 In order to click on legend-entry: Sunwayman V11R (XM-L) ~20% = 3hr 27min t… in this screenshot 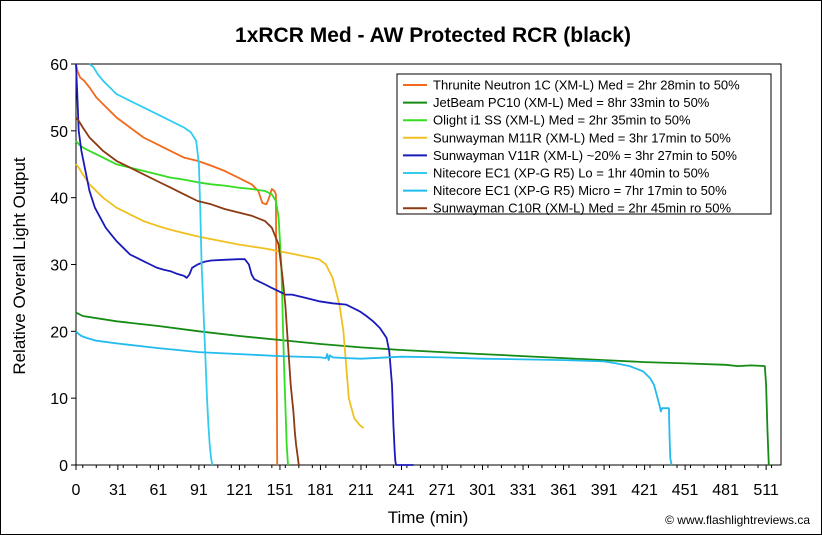, I will do `click(585, 155)`.